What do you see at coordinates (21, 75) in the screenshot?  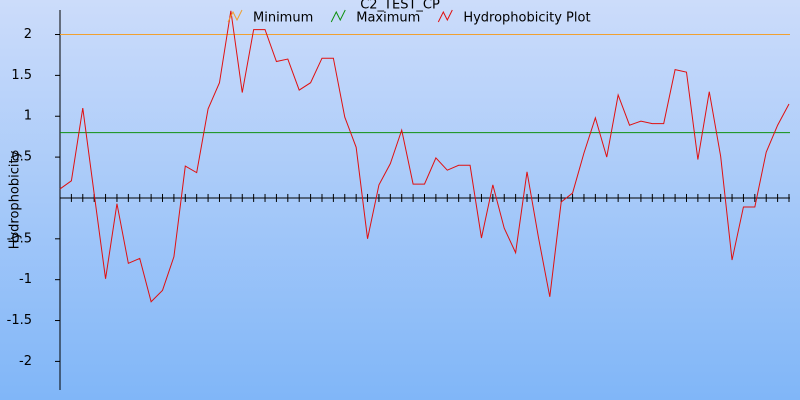 I see `y-tick-label: 1.5` at bounding box center [21, 75].